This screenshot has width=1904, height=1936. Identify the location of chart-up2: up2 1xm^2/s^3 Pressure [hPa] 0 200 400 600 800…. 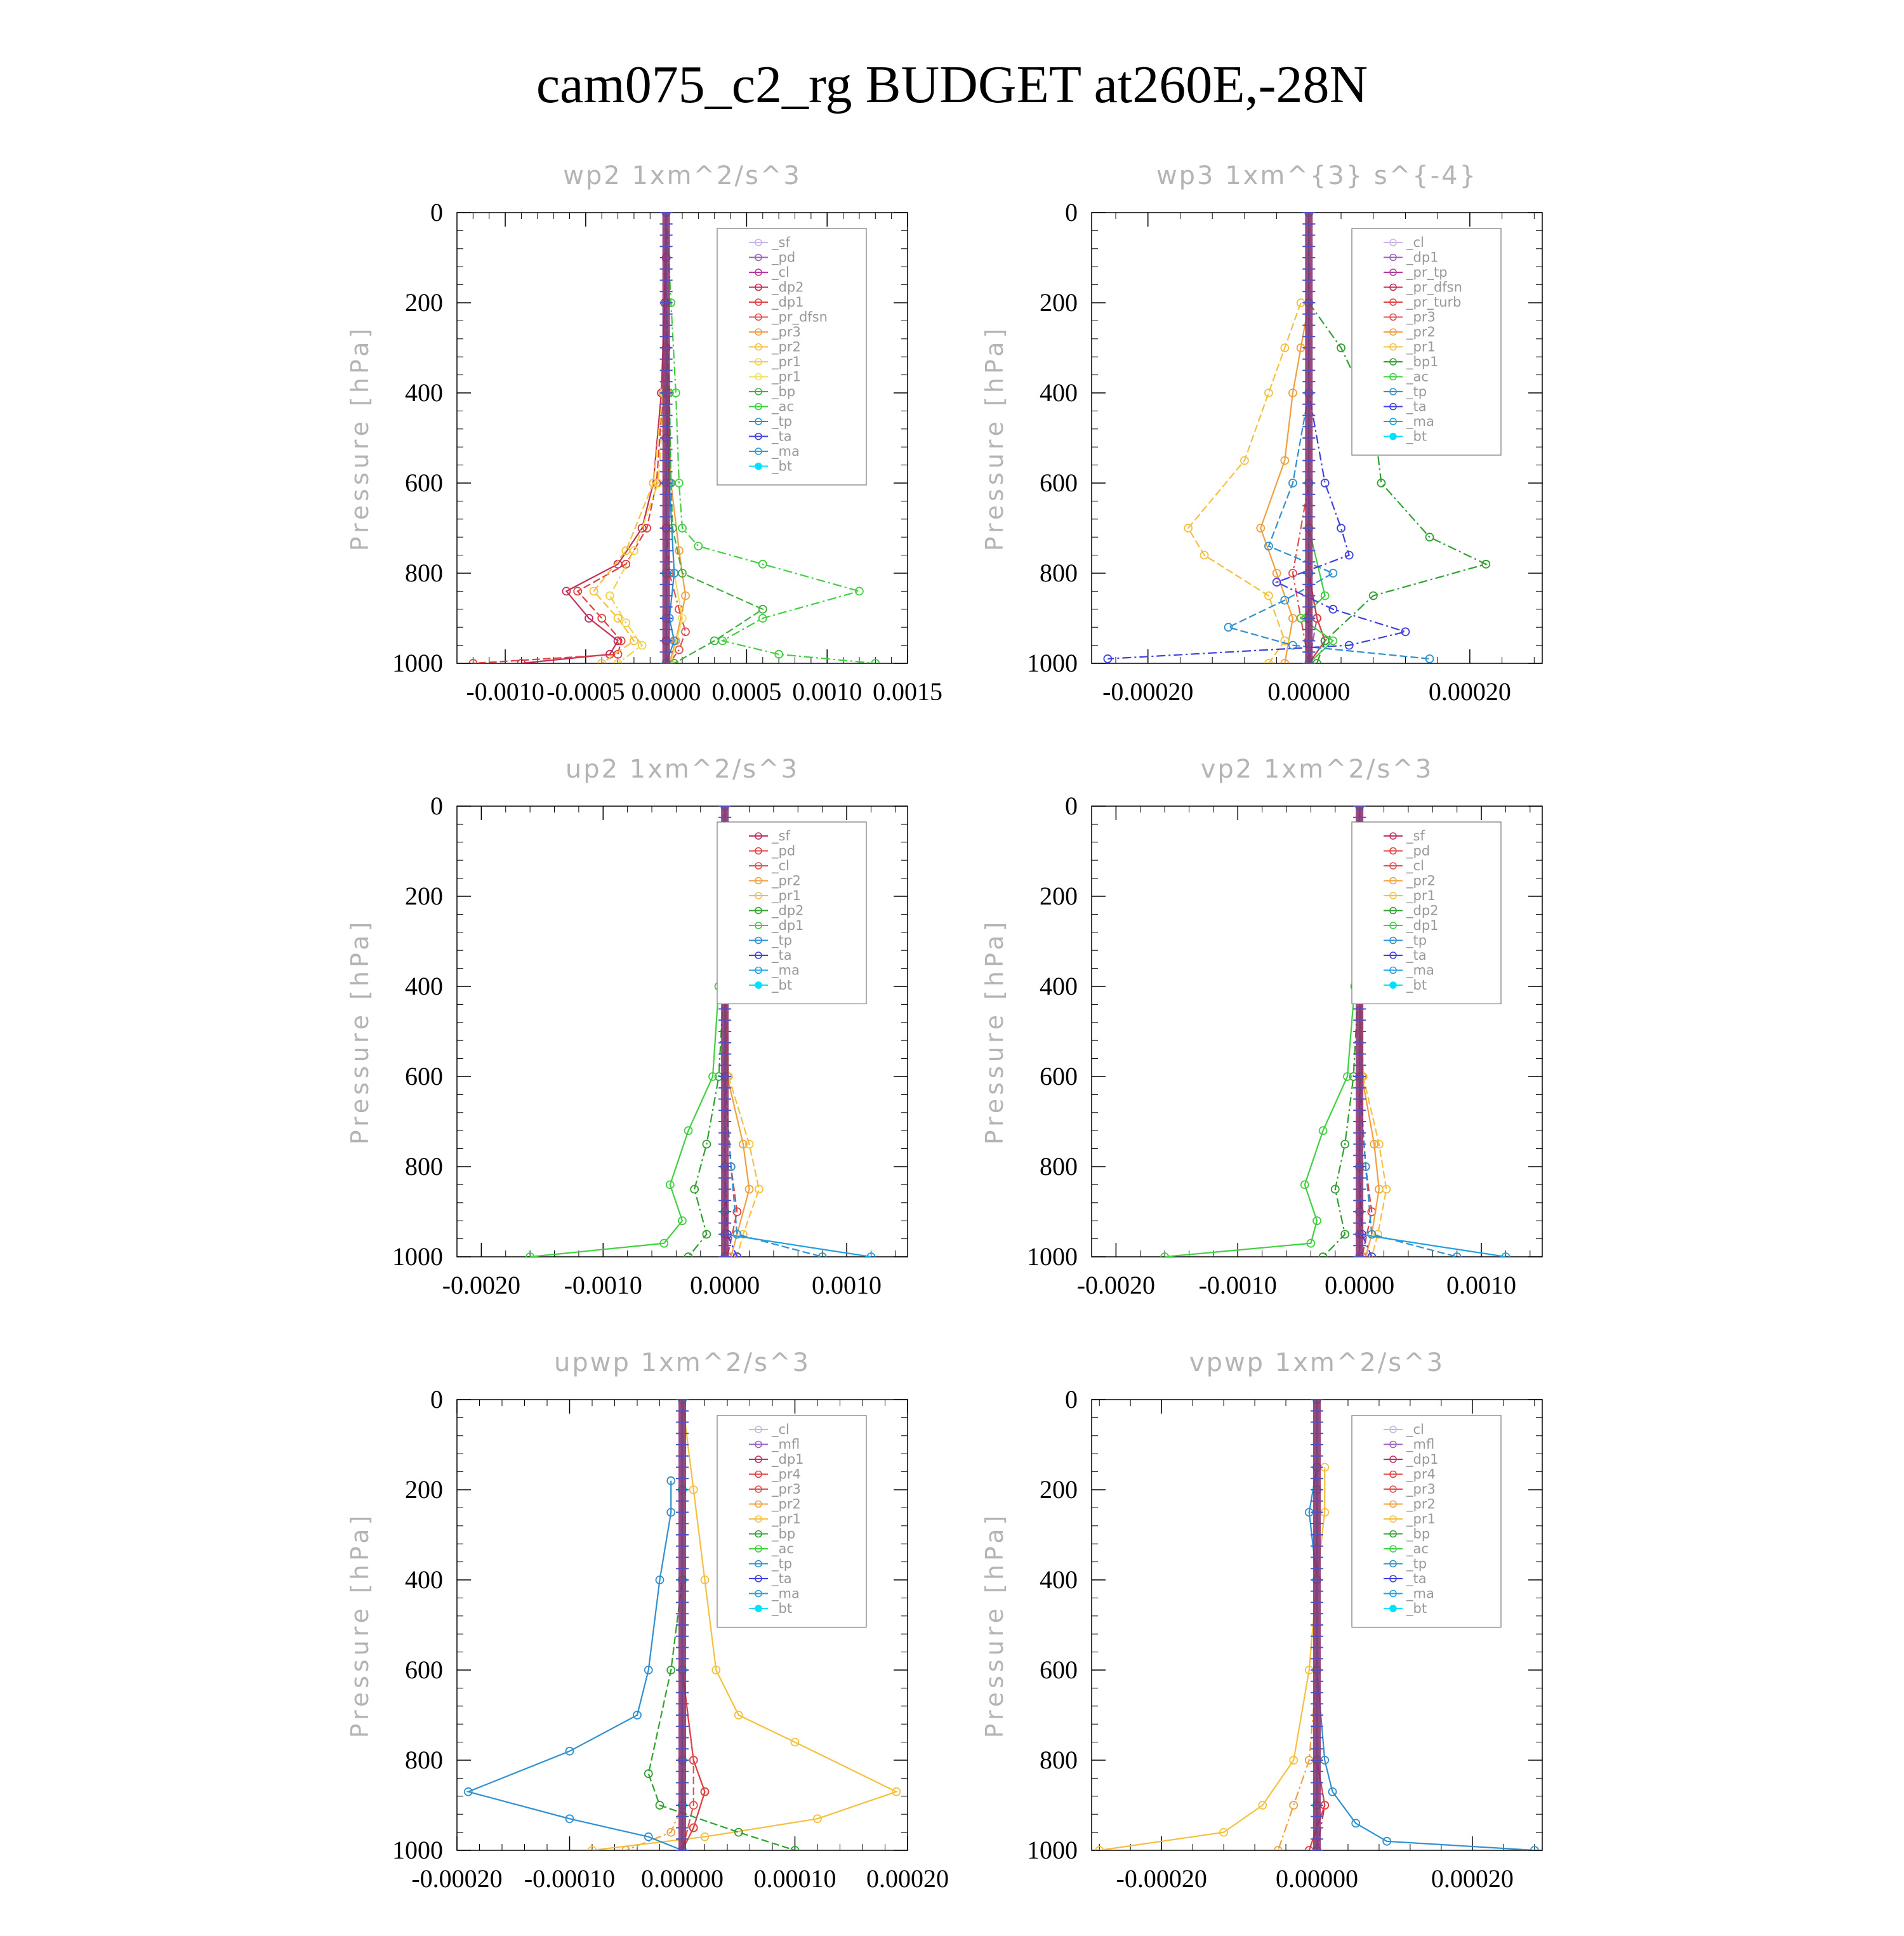
(627, 1027).